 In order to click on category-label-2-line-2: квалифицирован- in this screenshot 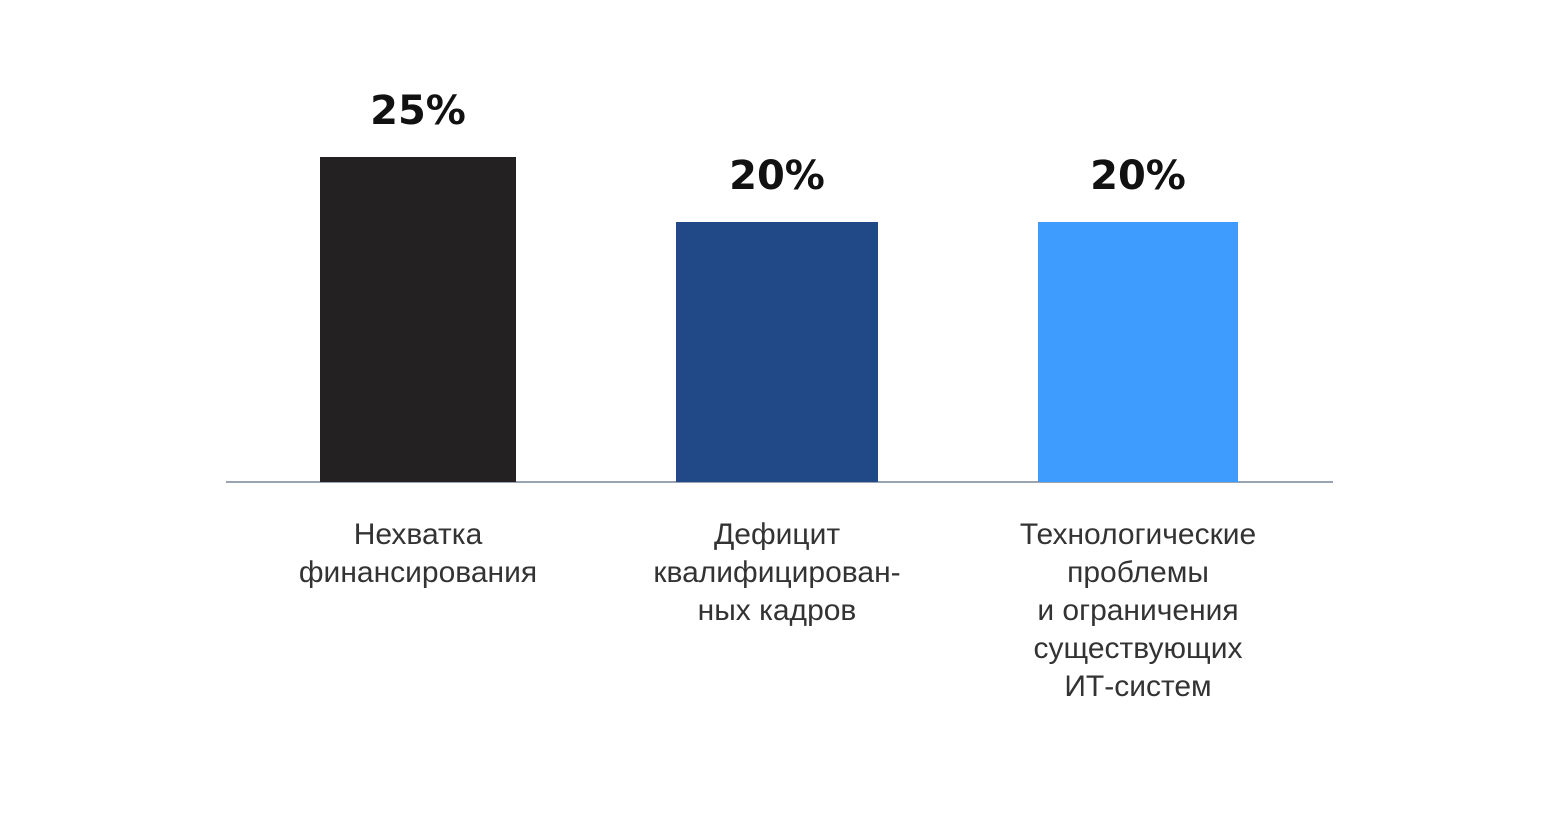, I will do `click(776, 572)`.